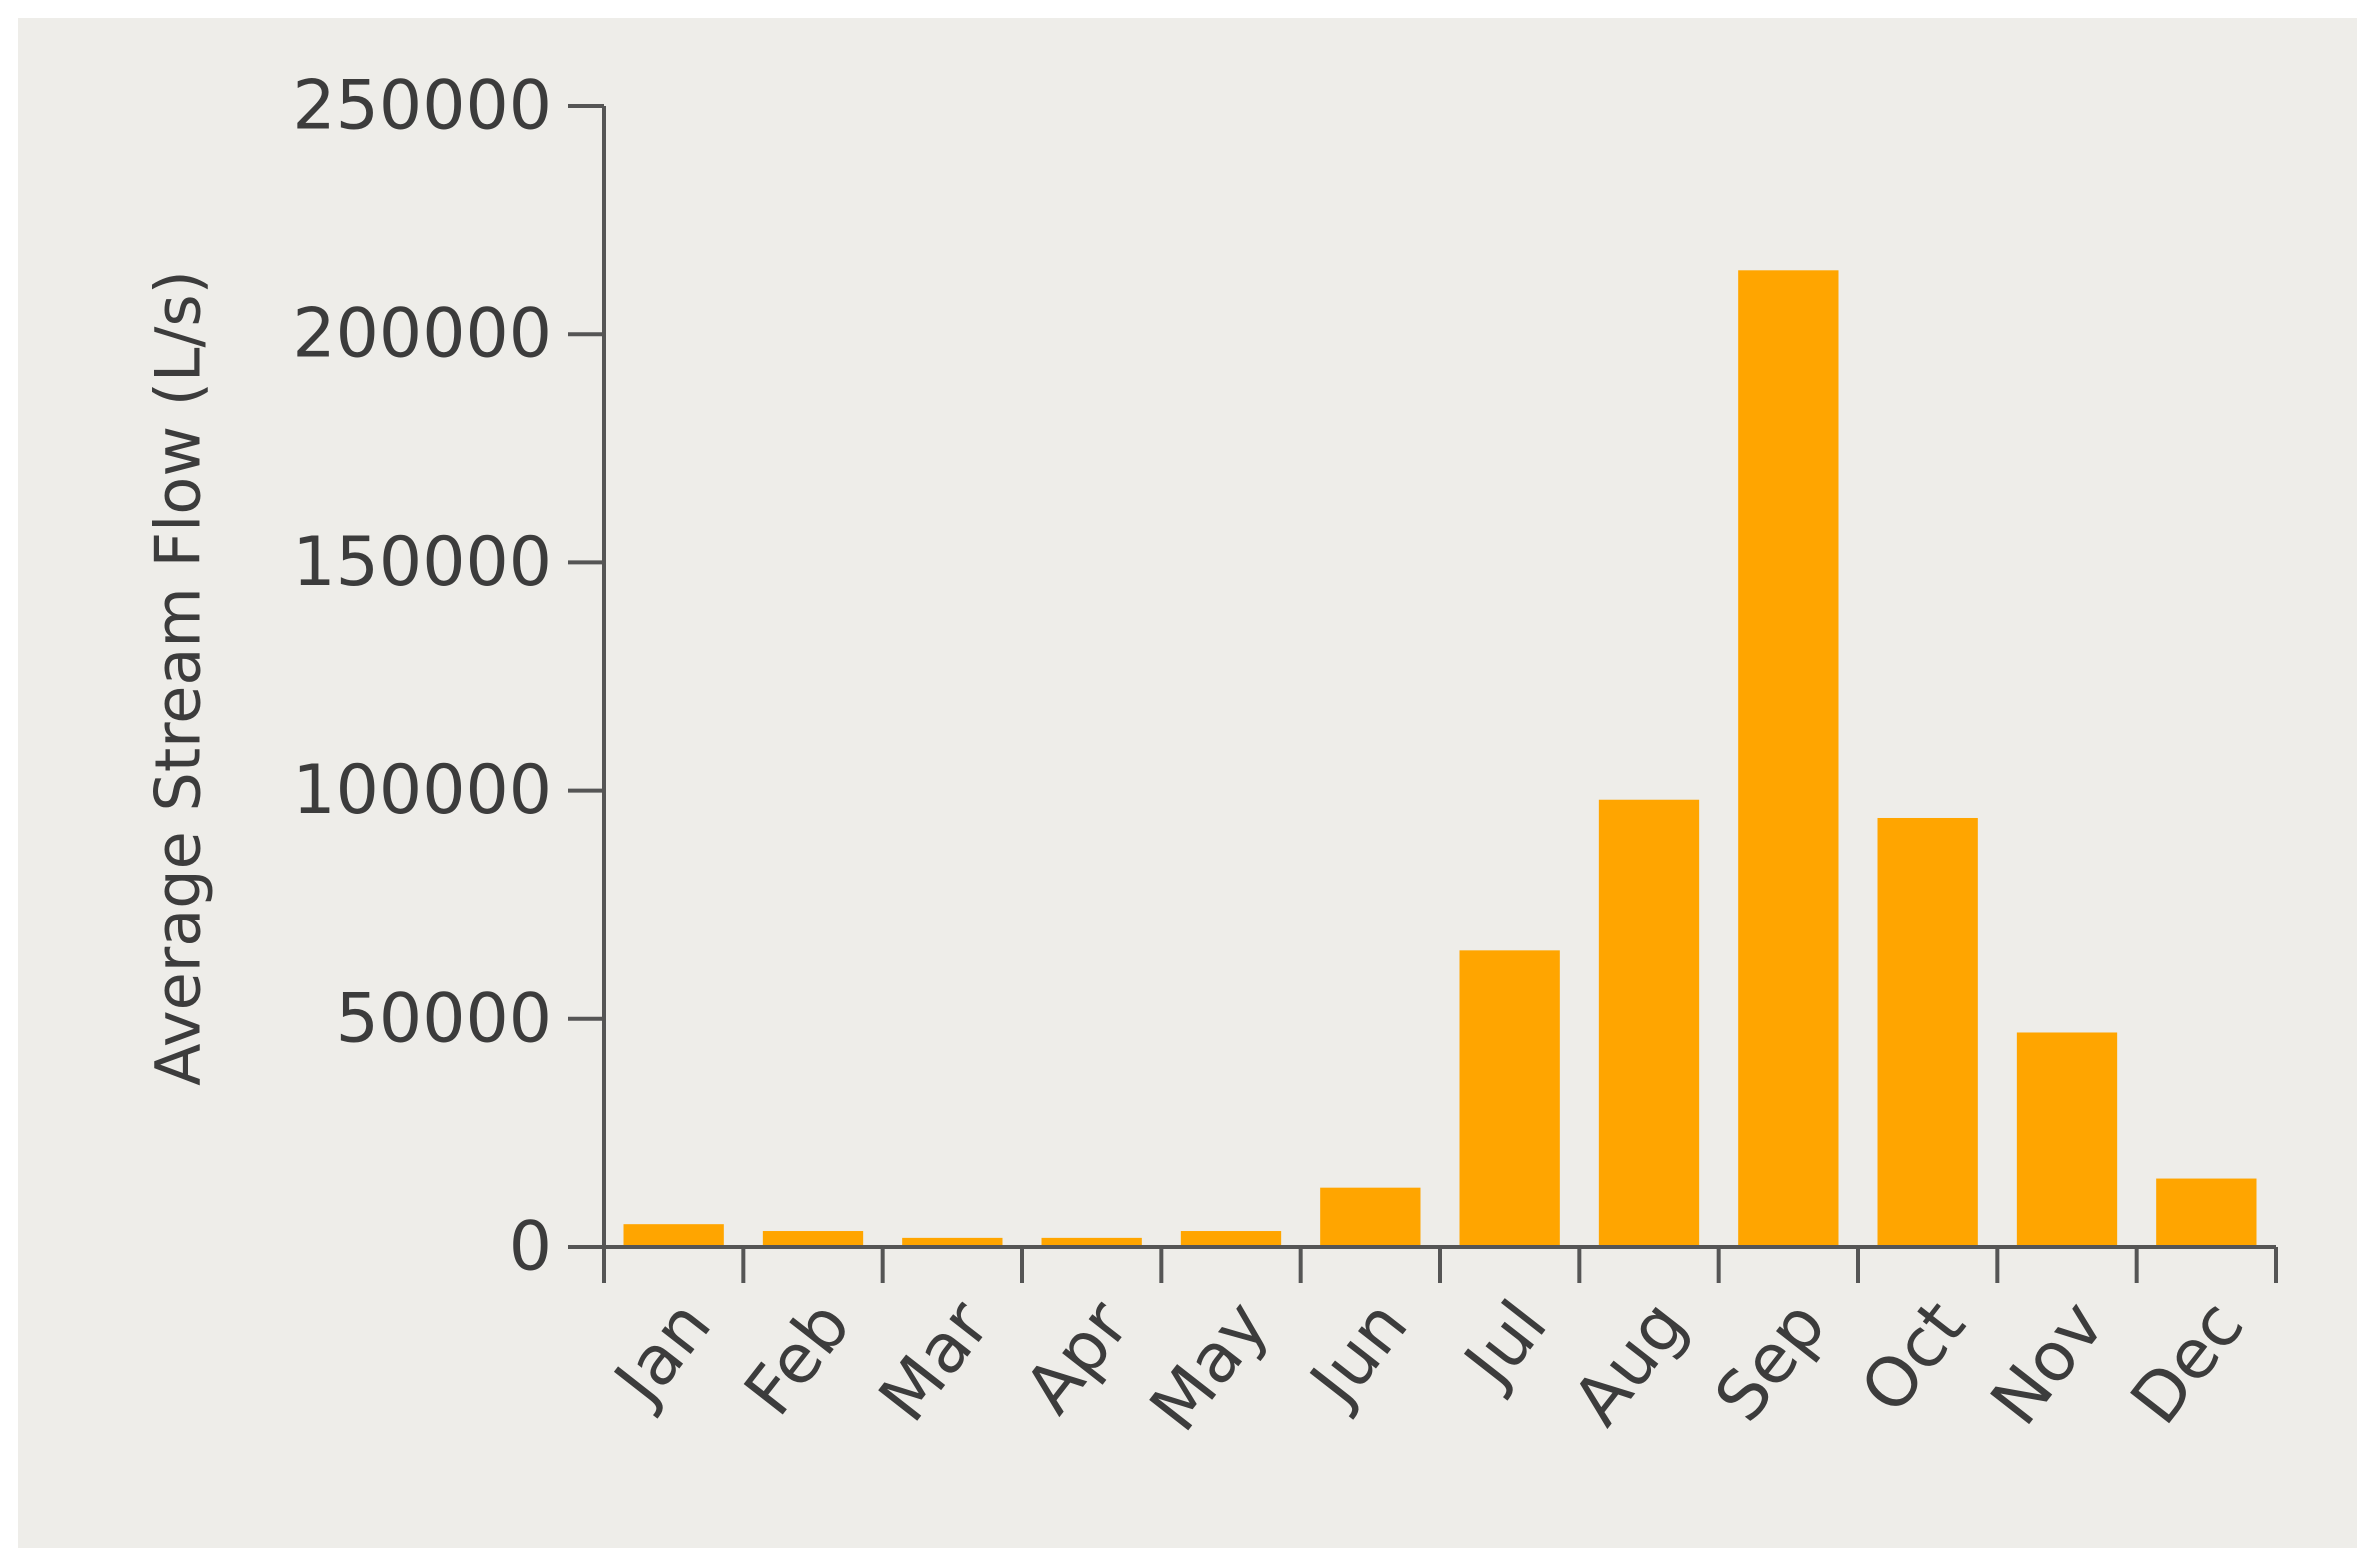 Image resolution: width=2375 pixels, height=1566 pixels. Describe the element at coordinates (1788, 758) in the screenshot. I see `bar-sep` at that location.